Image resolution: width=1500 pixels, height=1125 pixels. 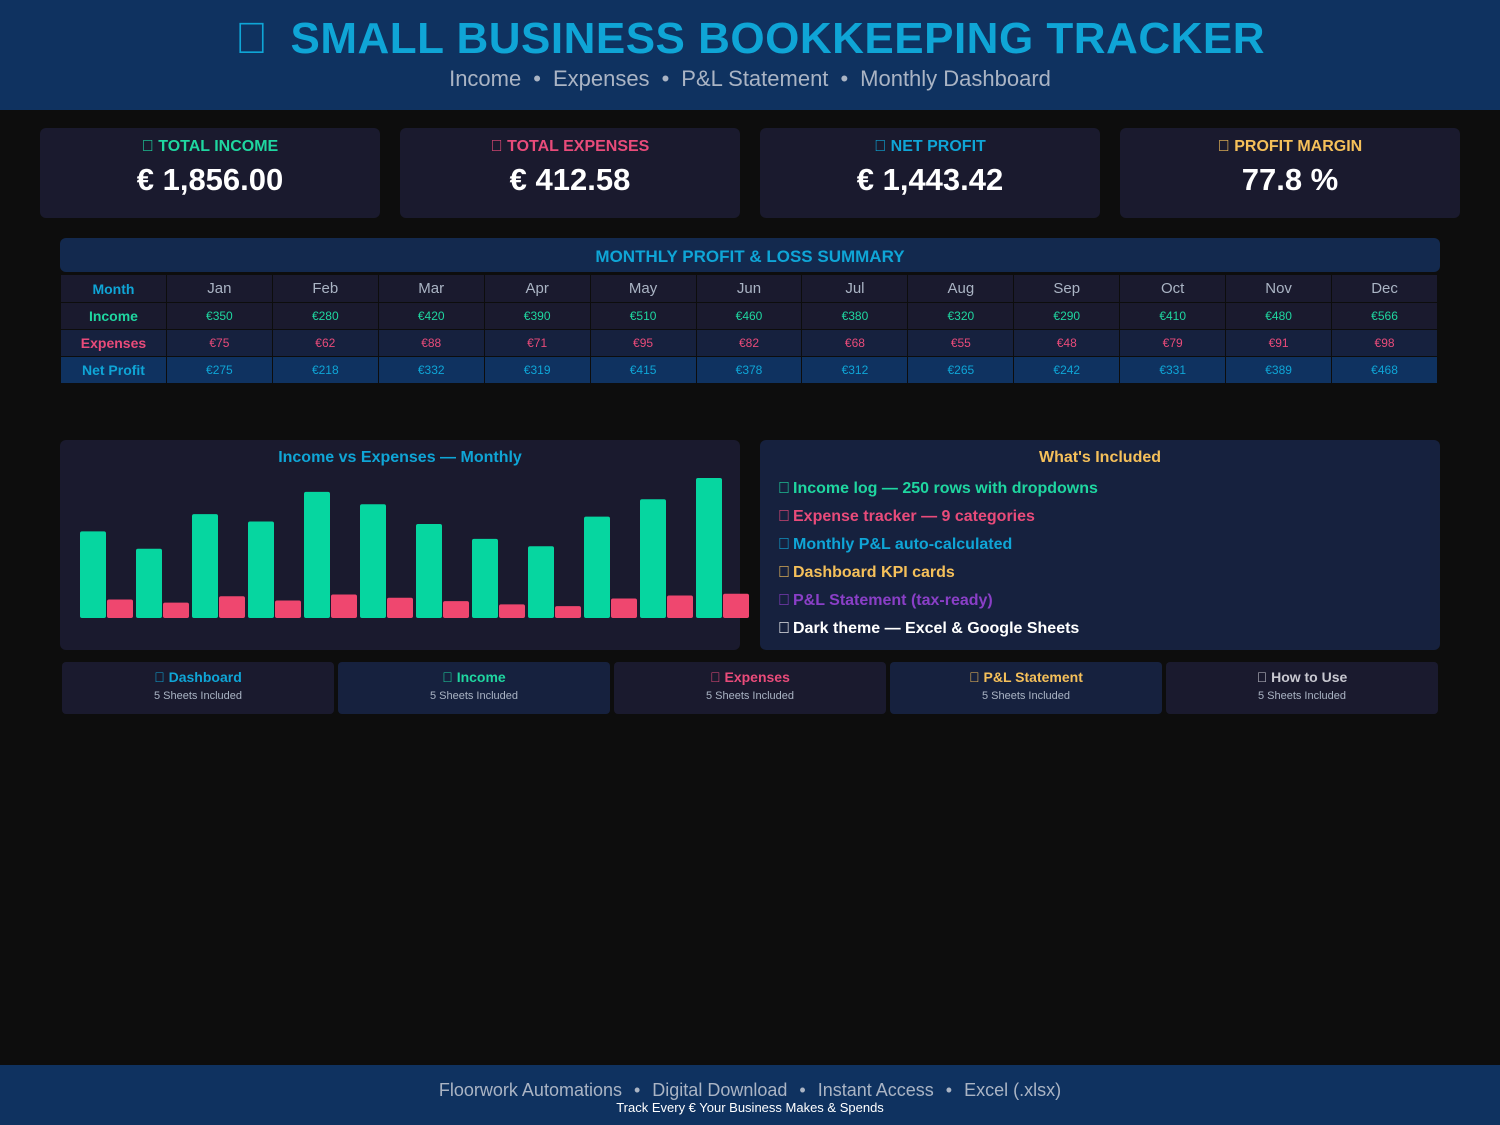 I want to click on tab-income:  Income 5 Sheets Included, so click(x=474, y=688).